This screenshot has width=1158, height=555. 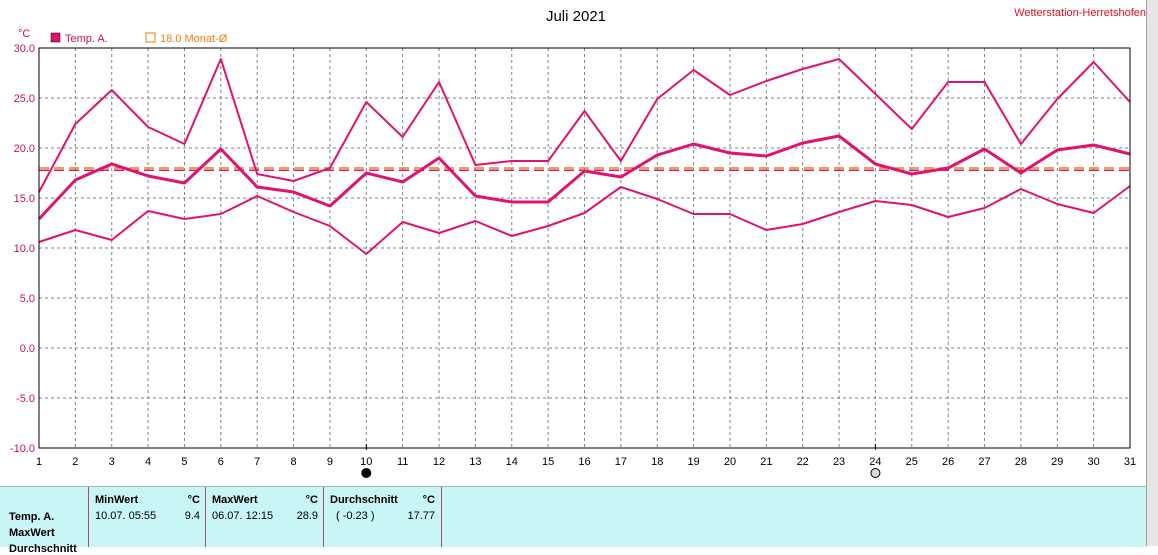 I want to click on stats-row-label-temp: Temp. A., so click(x=32, y=517).